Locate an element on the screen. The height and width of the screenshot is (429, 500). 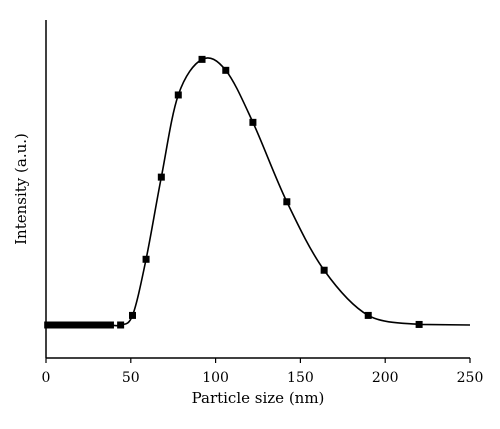
x-tick-label: 100 is located at coordinates (215, 378).